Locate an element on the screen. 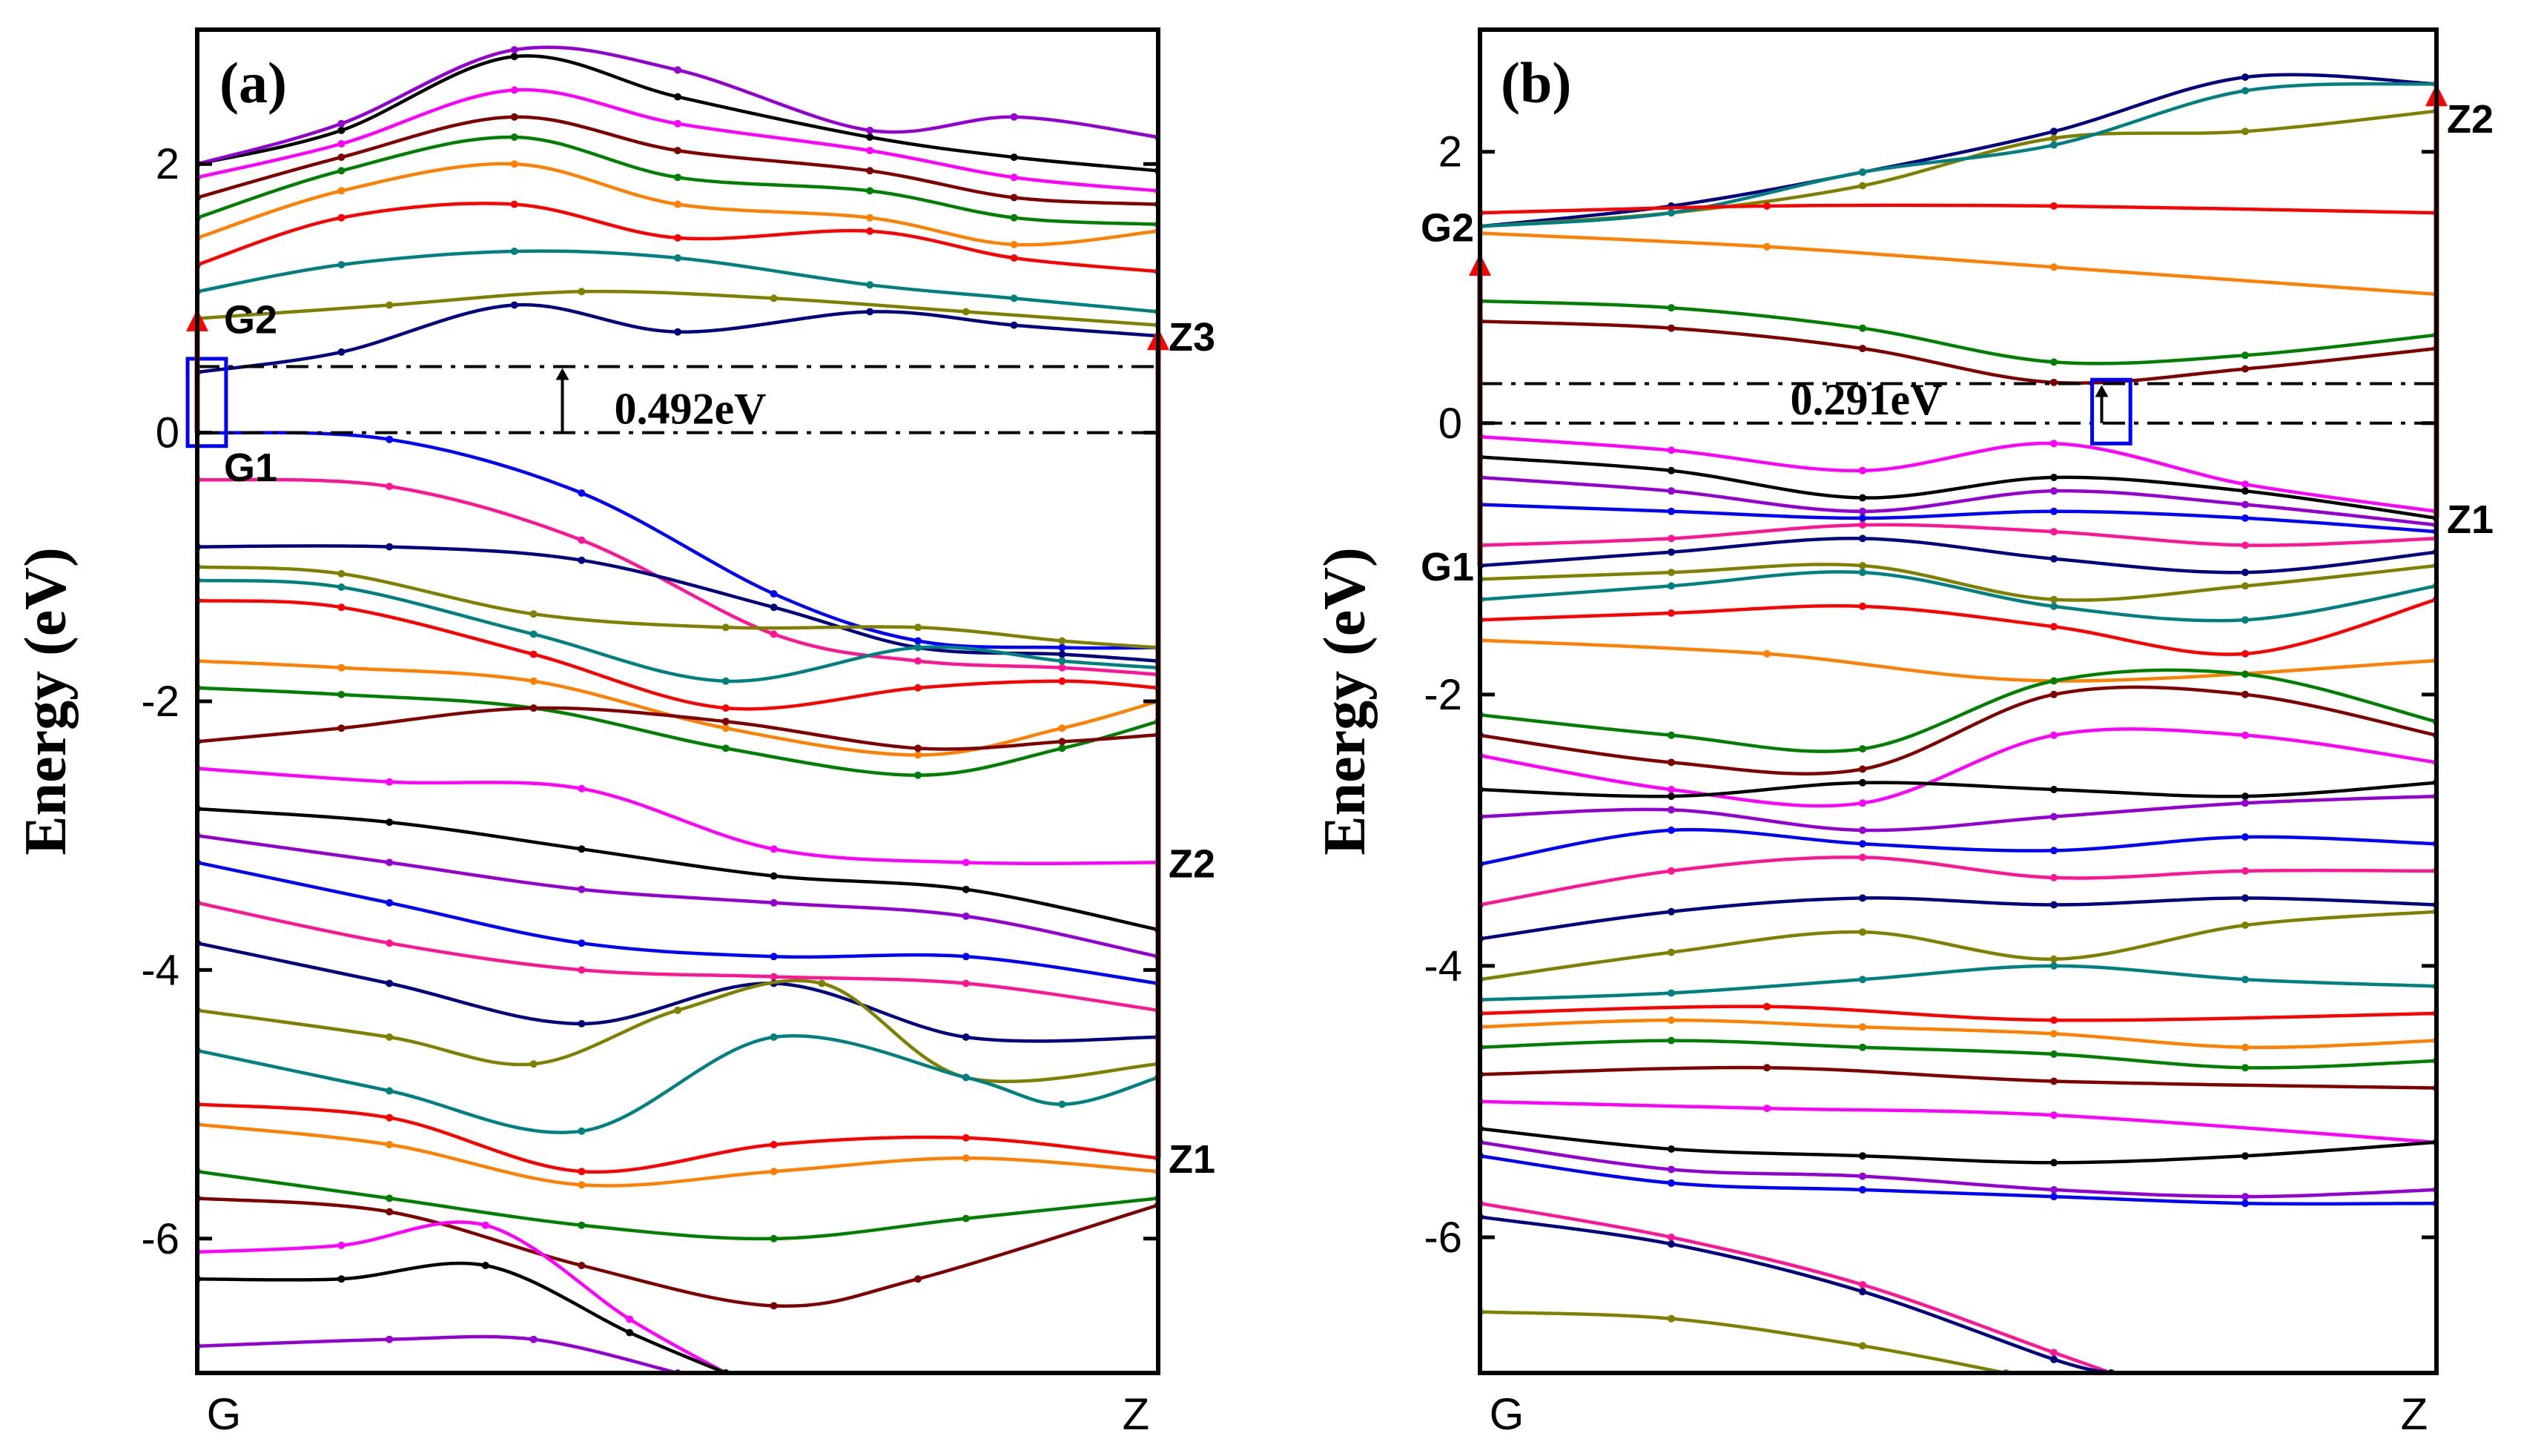 This screenshot has height=1456, width=2521. kpoint-label-b-G1: G1 is located at coordinates (1447, 567).